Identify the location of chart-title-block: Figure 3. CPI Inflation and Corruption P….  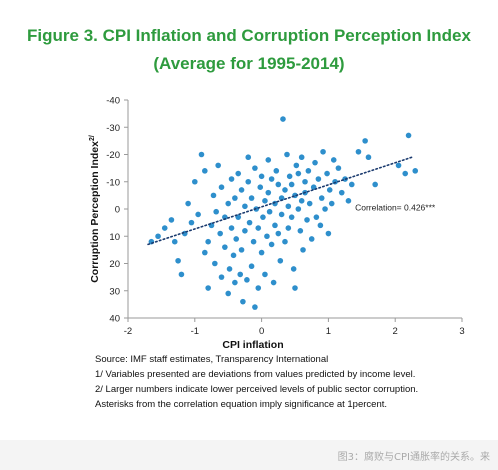
(249, 50).